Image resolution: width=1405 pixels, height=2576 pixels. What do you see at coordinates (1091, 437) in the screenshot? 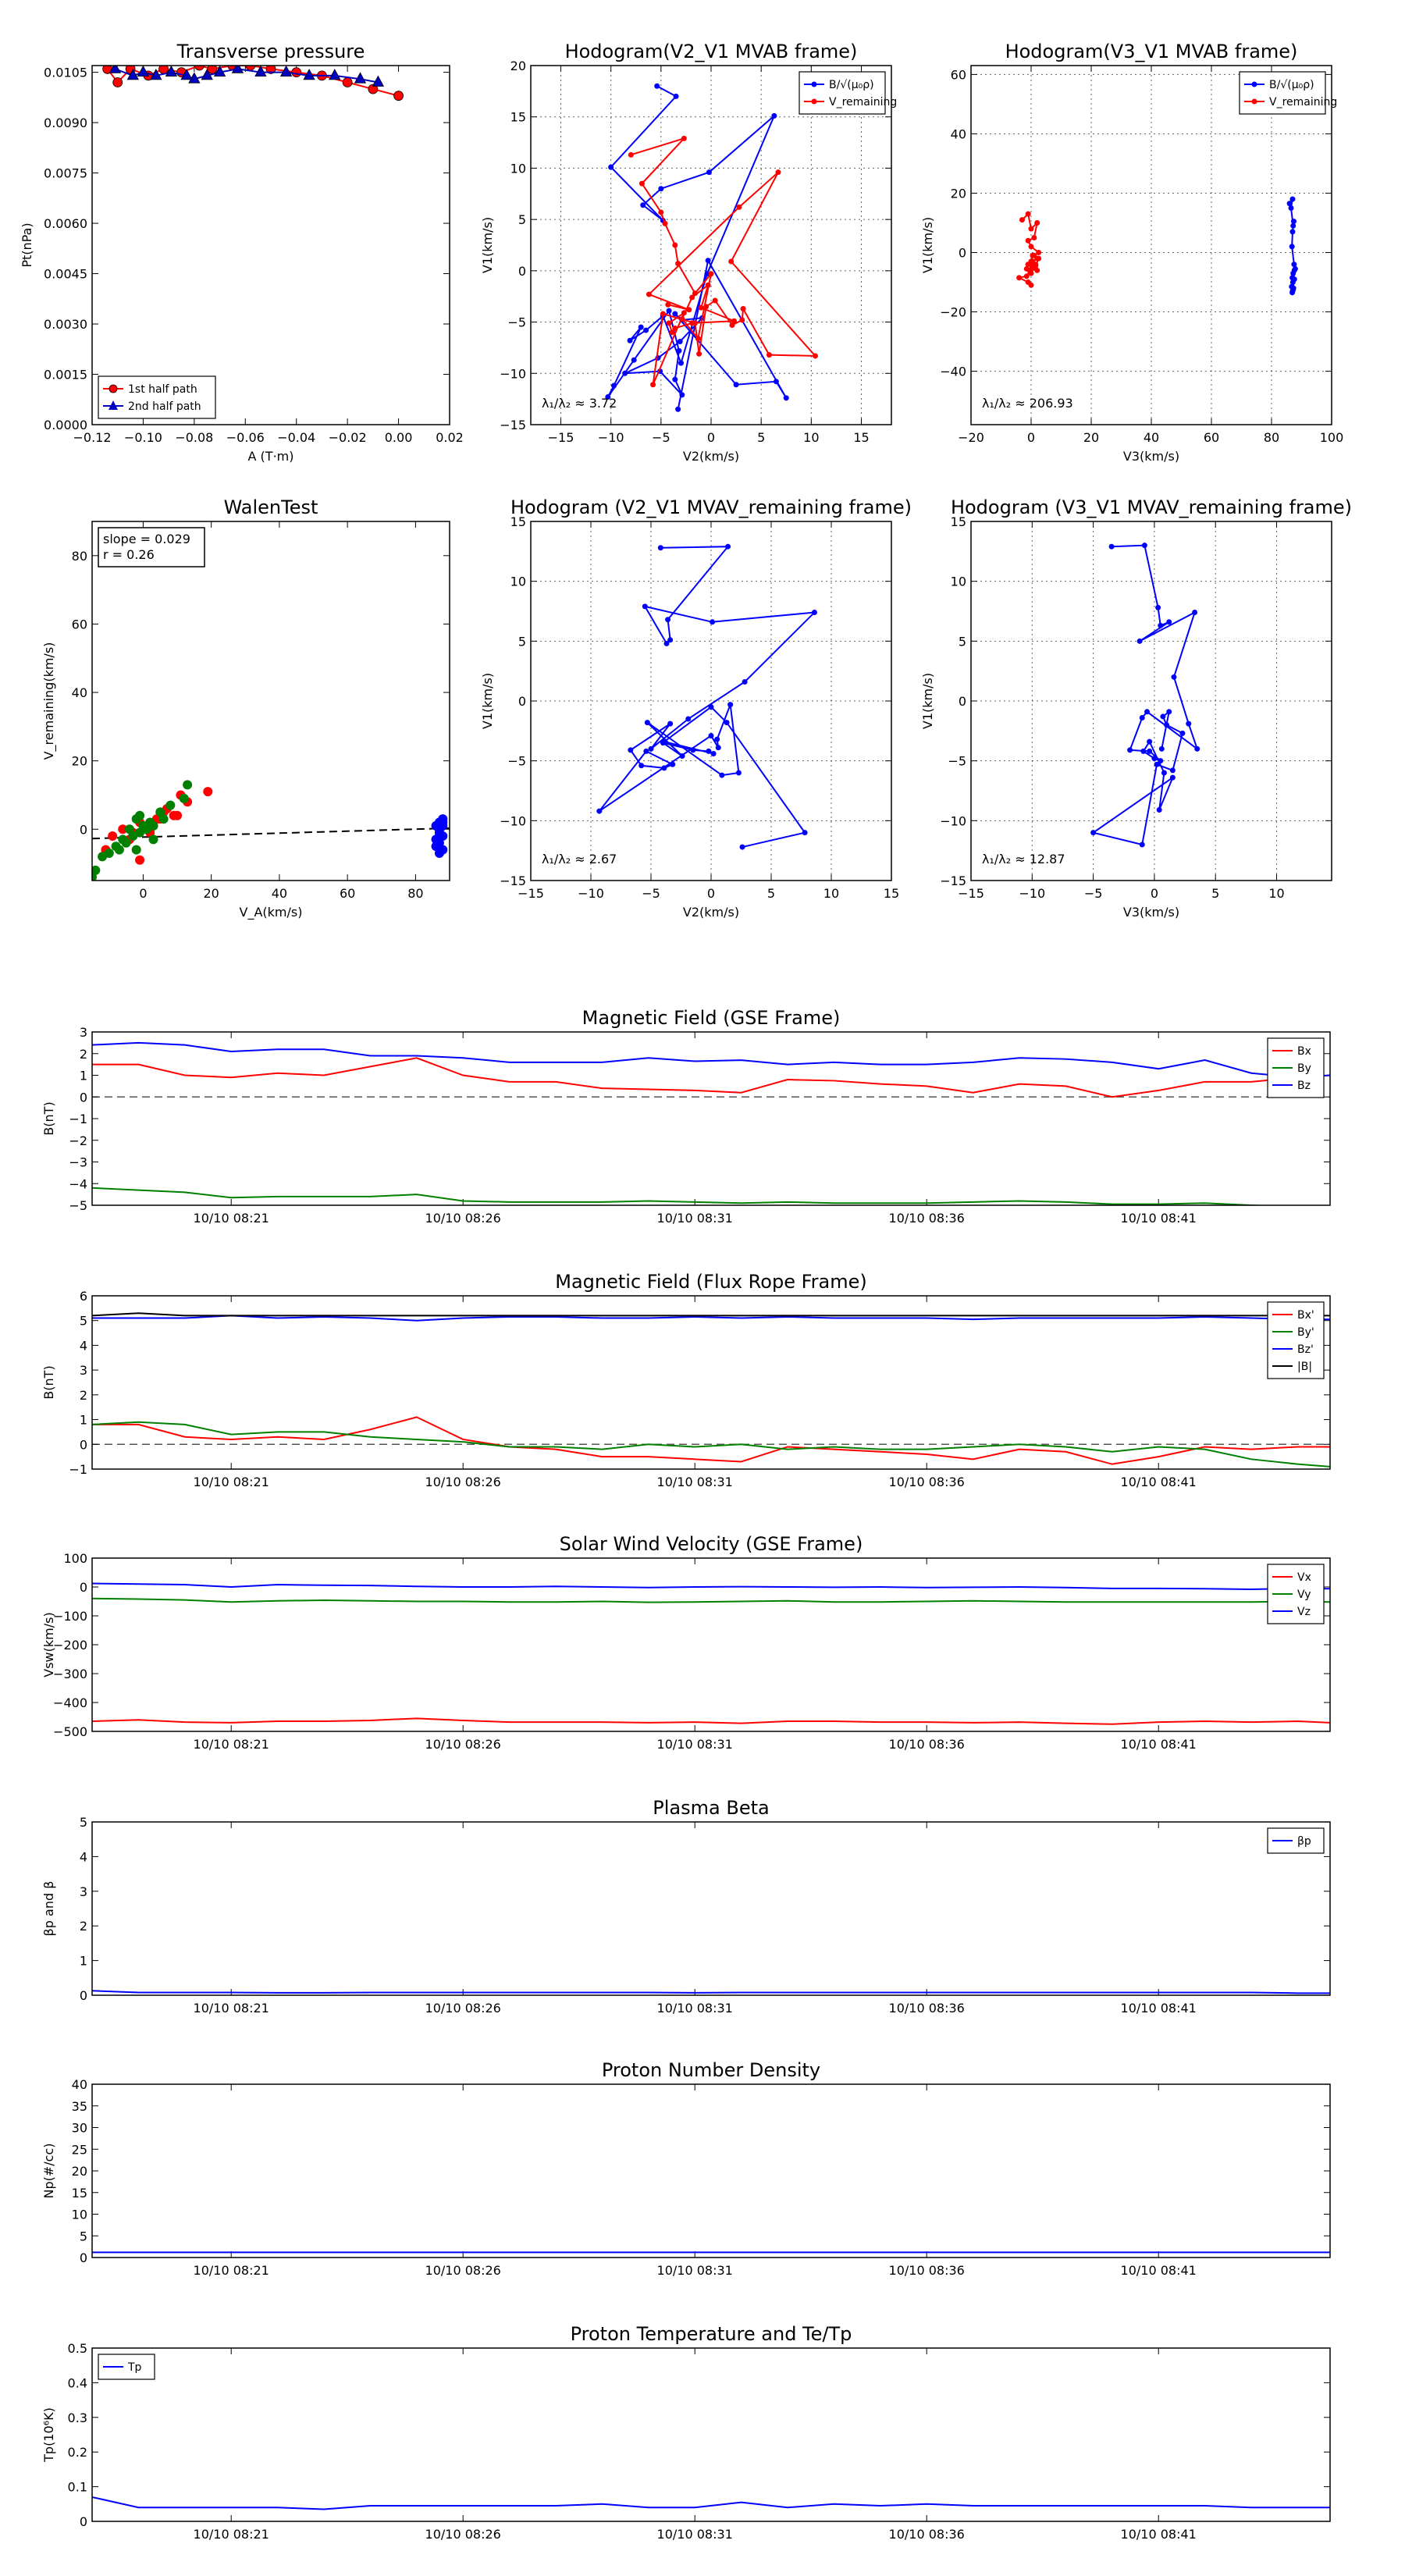
I see `x-tick-label: 20` at bounding box center [1091, 437].